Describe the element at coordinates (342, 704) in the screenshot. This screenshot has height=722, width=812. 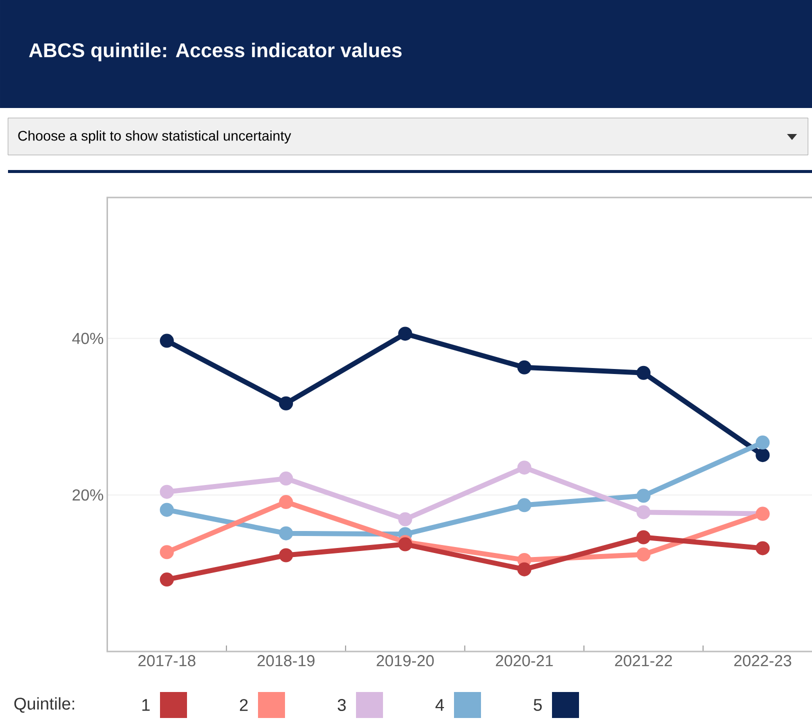
I see `legend-label: 3` at that location.